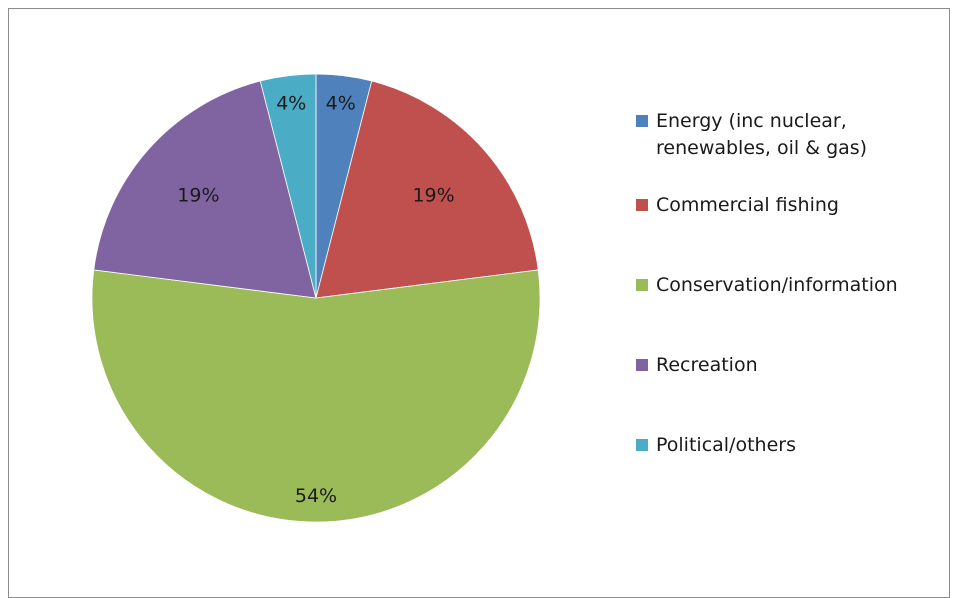 The height and width of the screenshot is (598, 960). Describe the element at coordinates (433, 195) in the screenshot. I see `data-label-commercial-fishing: 19%` at that location.